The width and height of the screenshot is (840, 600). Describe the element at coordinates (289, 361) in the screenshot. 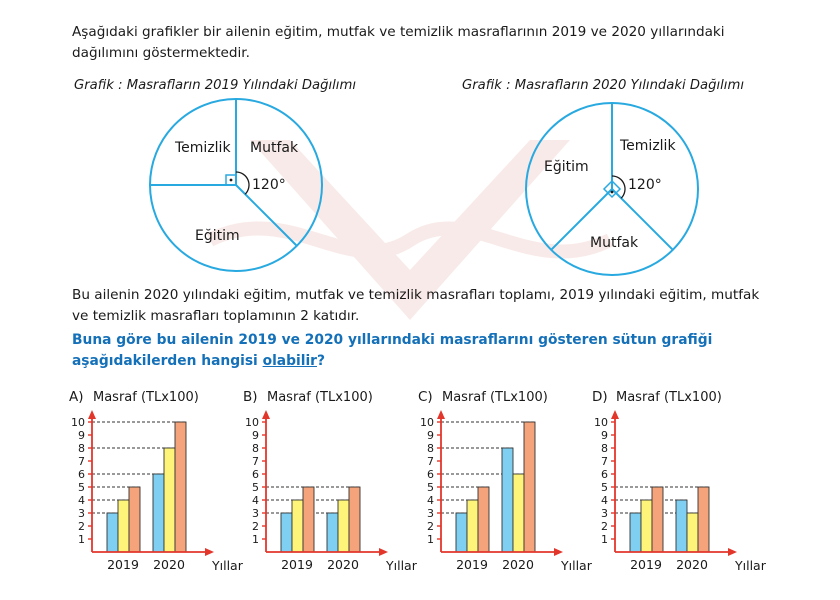

I see `question-emphasis: olabilir` at that location.